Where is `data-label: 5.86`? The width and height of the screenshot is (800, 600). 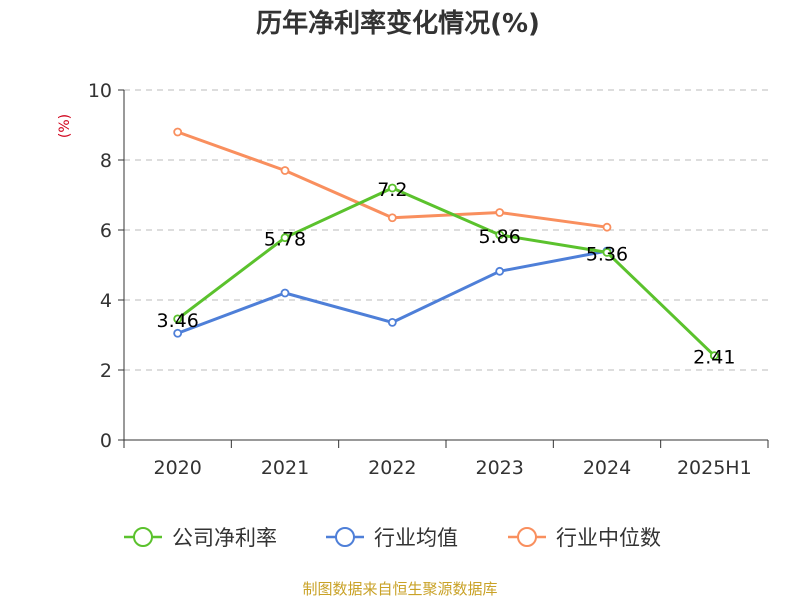
data-label: 5.86 is located at coordinates (500, 237).